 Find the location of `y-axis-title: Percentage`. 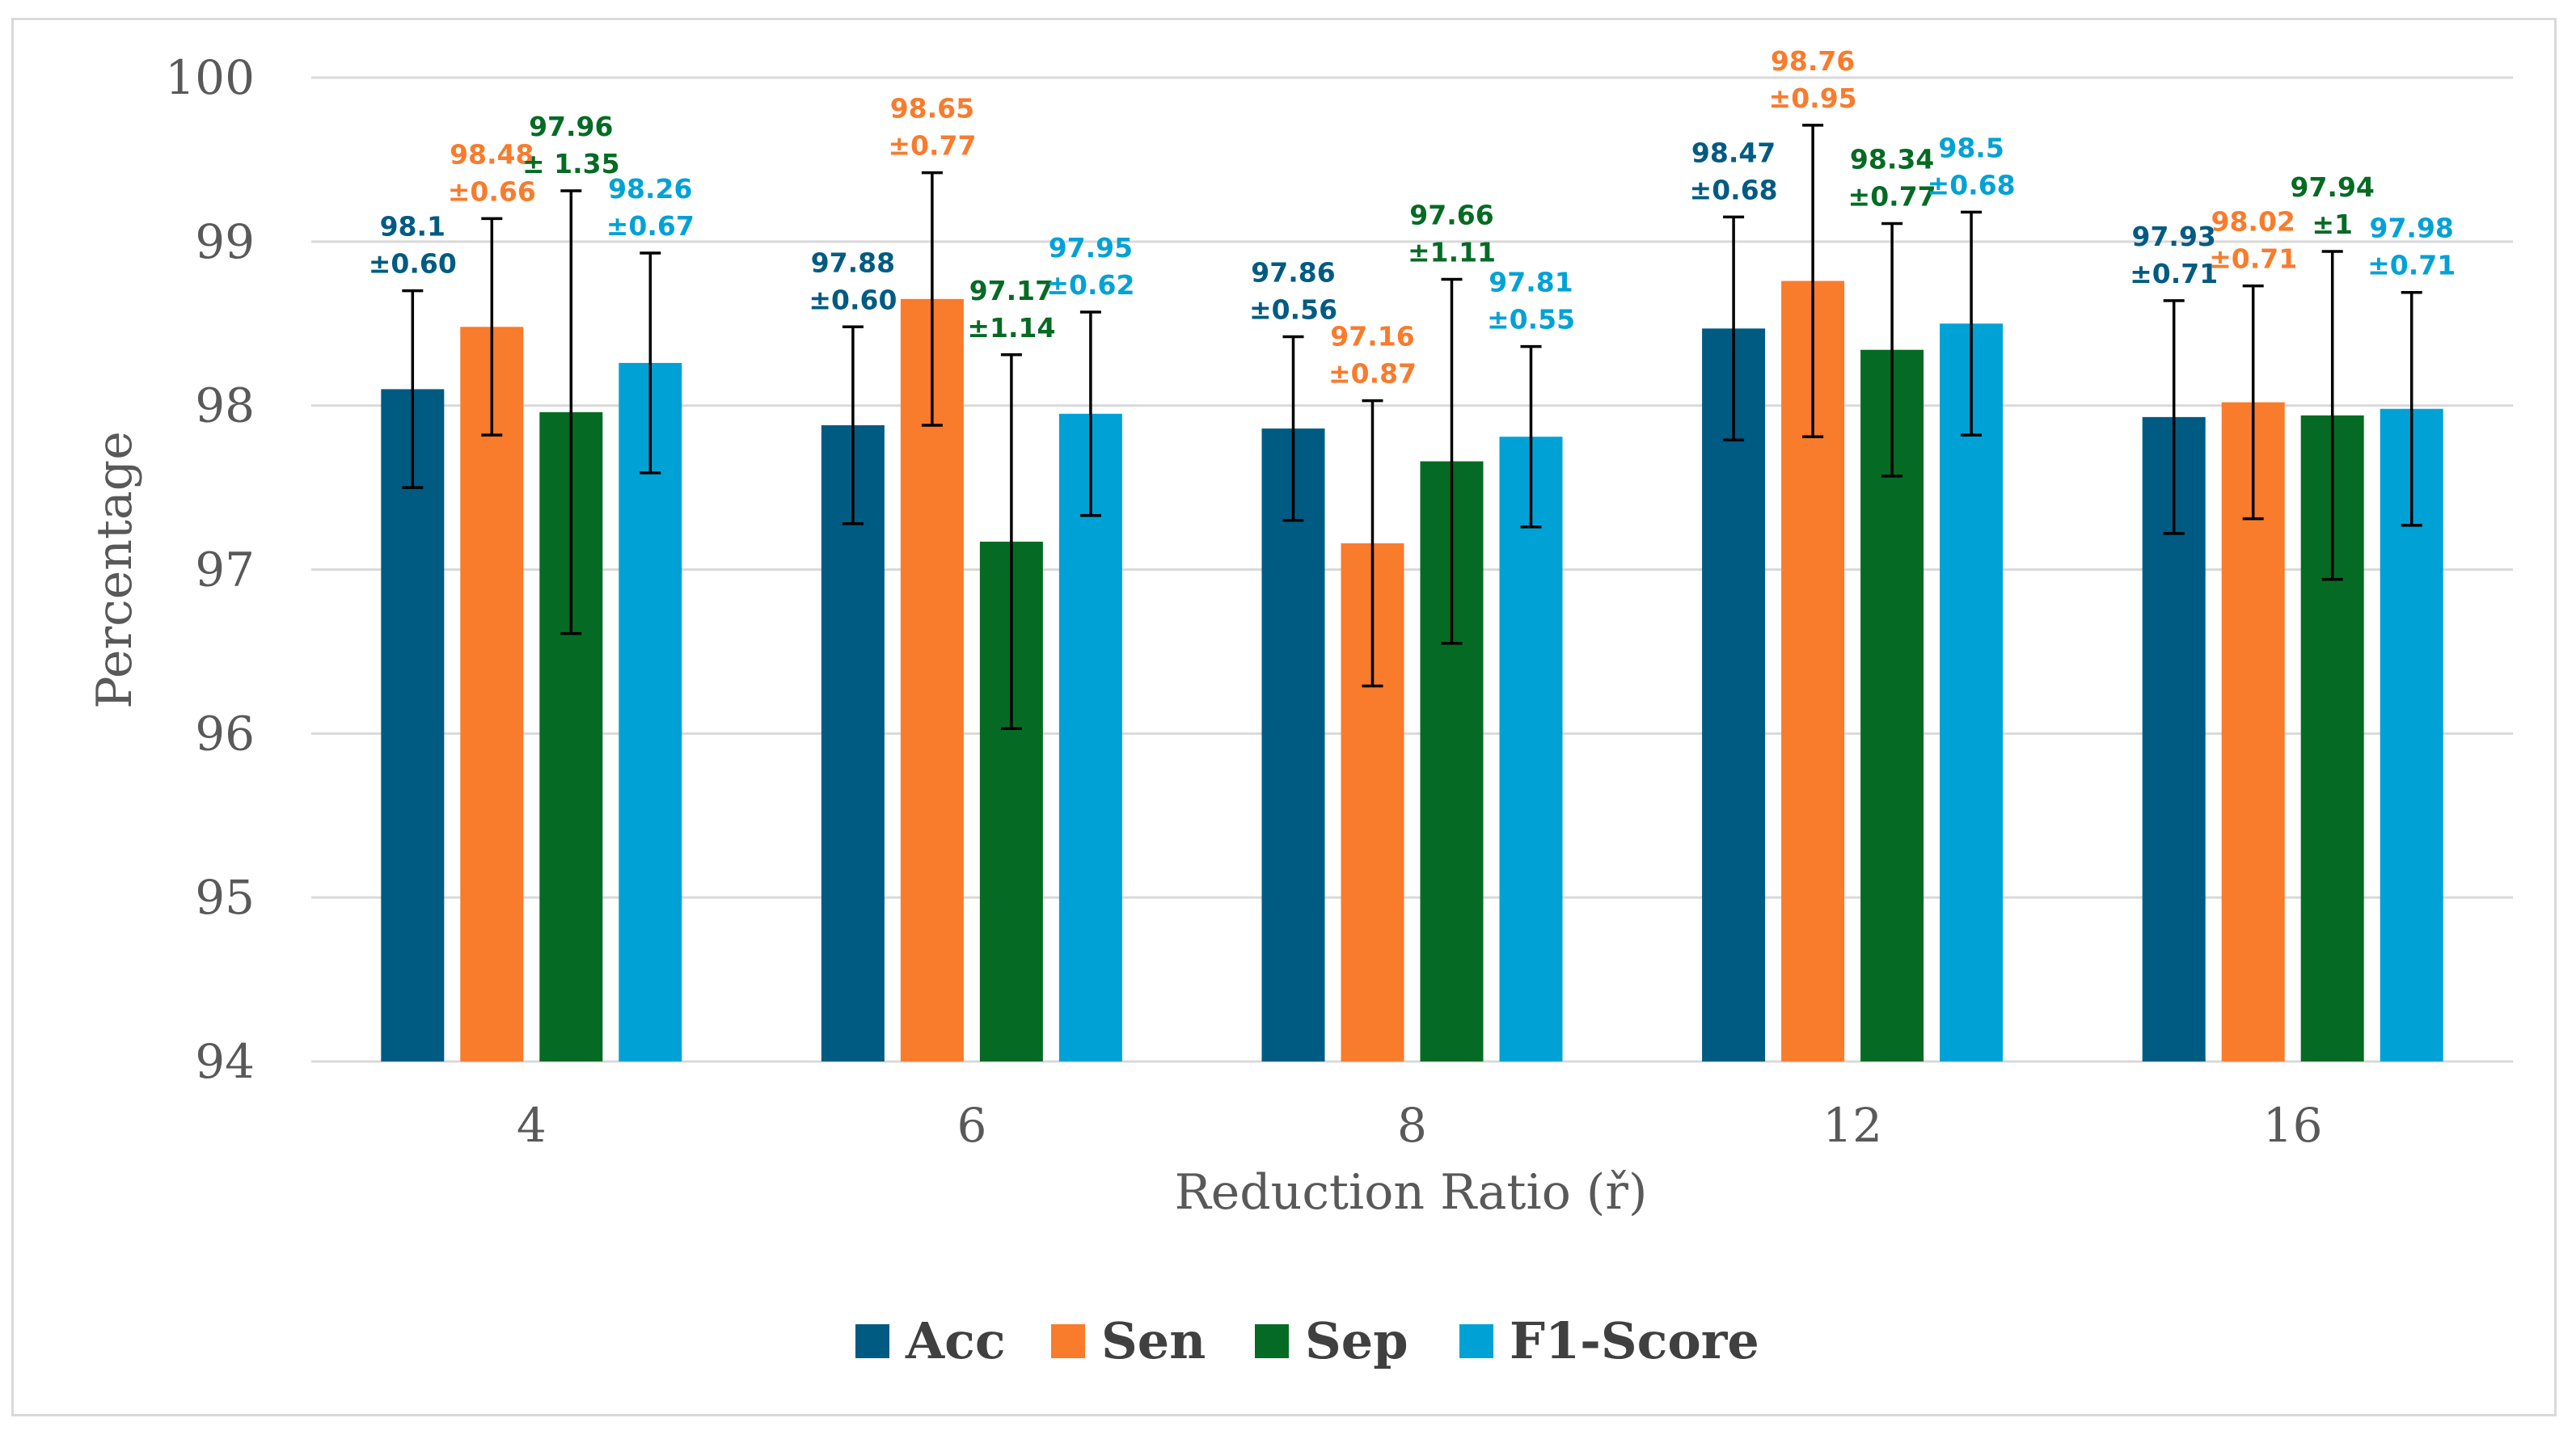

y-axis-title: Percentage is located at coordinates (115, 569).